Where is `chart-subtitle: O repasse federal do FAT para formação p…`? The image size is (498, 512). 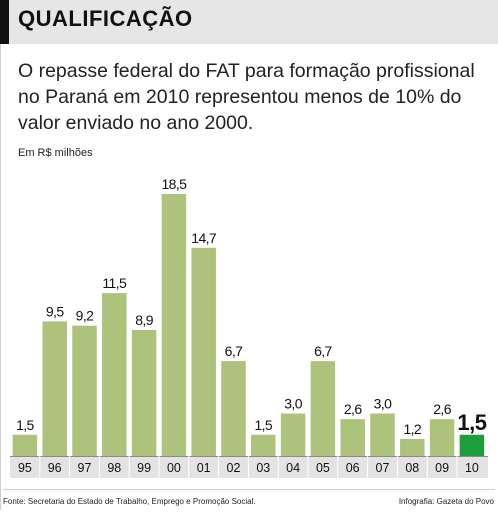 chart-subtitle: O repasse federal do FAT para formação p… is located at coordinates (246, 97).